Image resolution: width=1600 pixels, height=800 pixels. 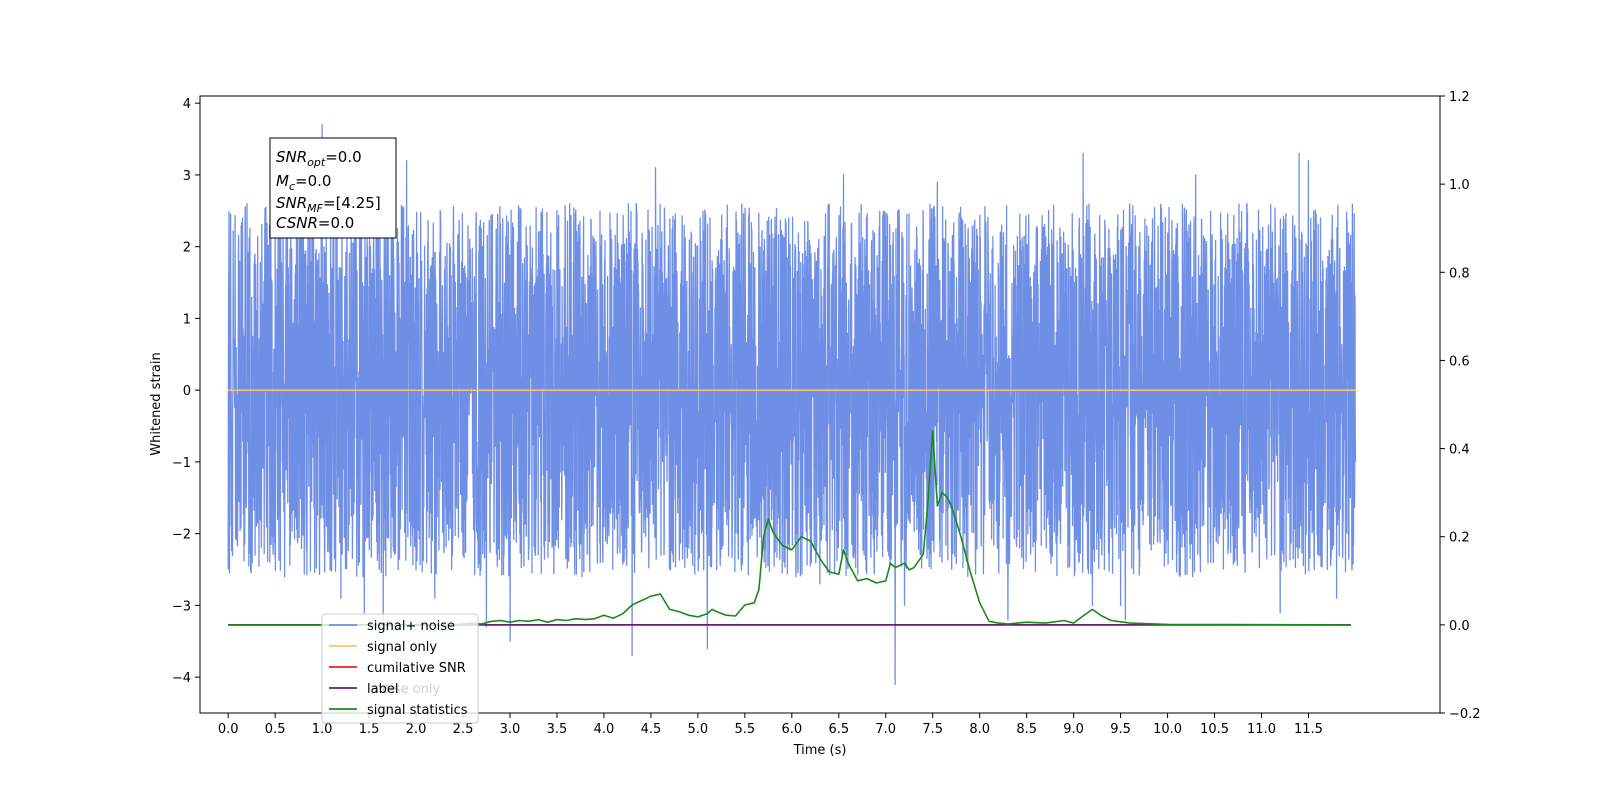 What do you see at coordinates (838, 729) in the screenshot?
I see `x-tick-label: 6.5` at bounding box center [838, 729].